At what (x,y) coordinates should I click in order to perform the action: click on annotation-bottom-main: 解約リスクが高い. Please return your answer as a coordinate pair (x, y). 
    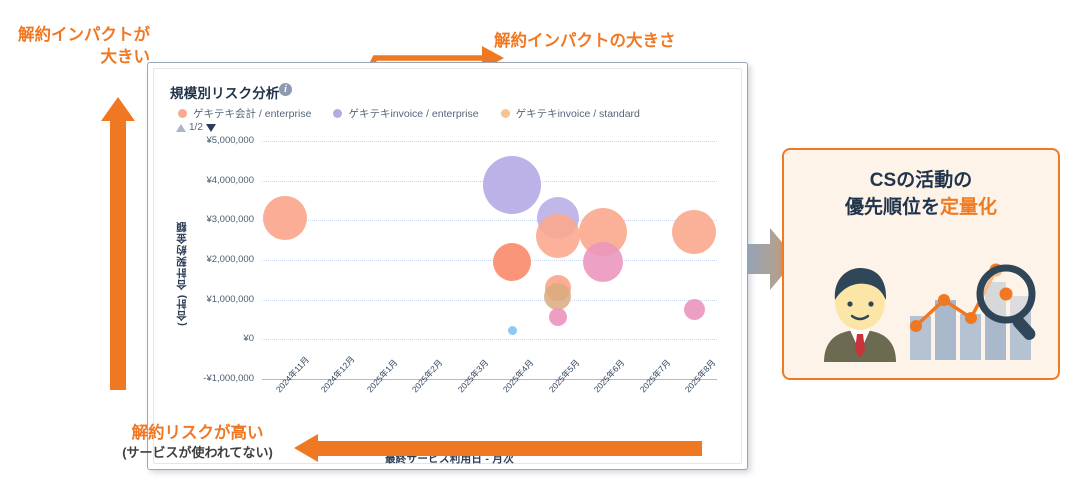
    Looking at the image, I should click on (197, 433).